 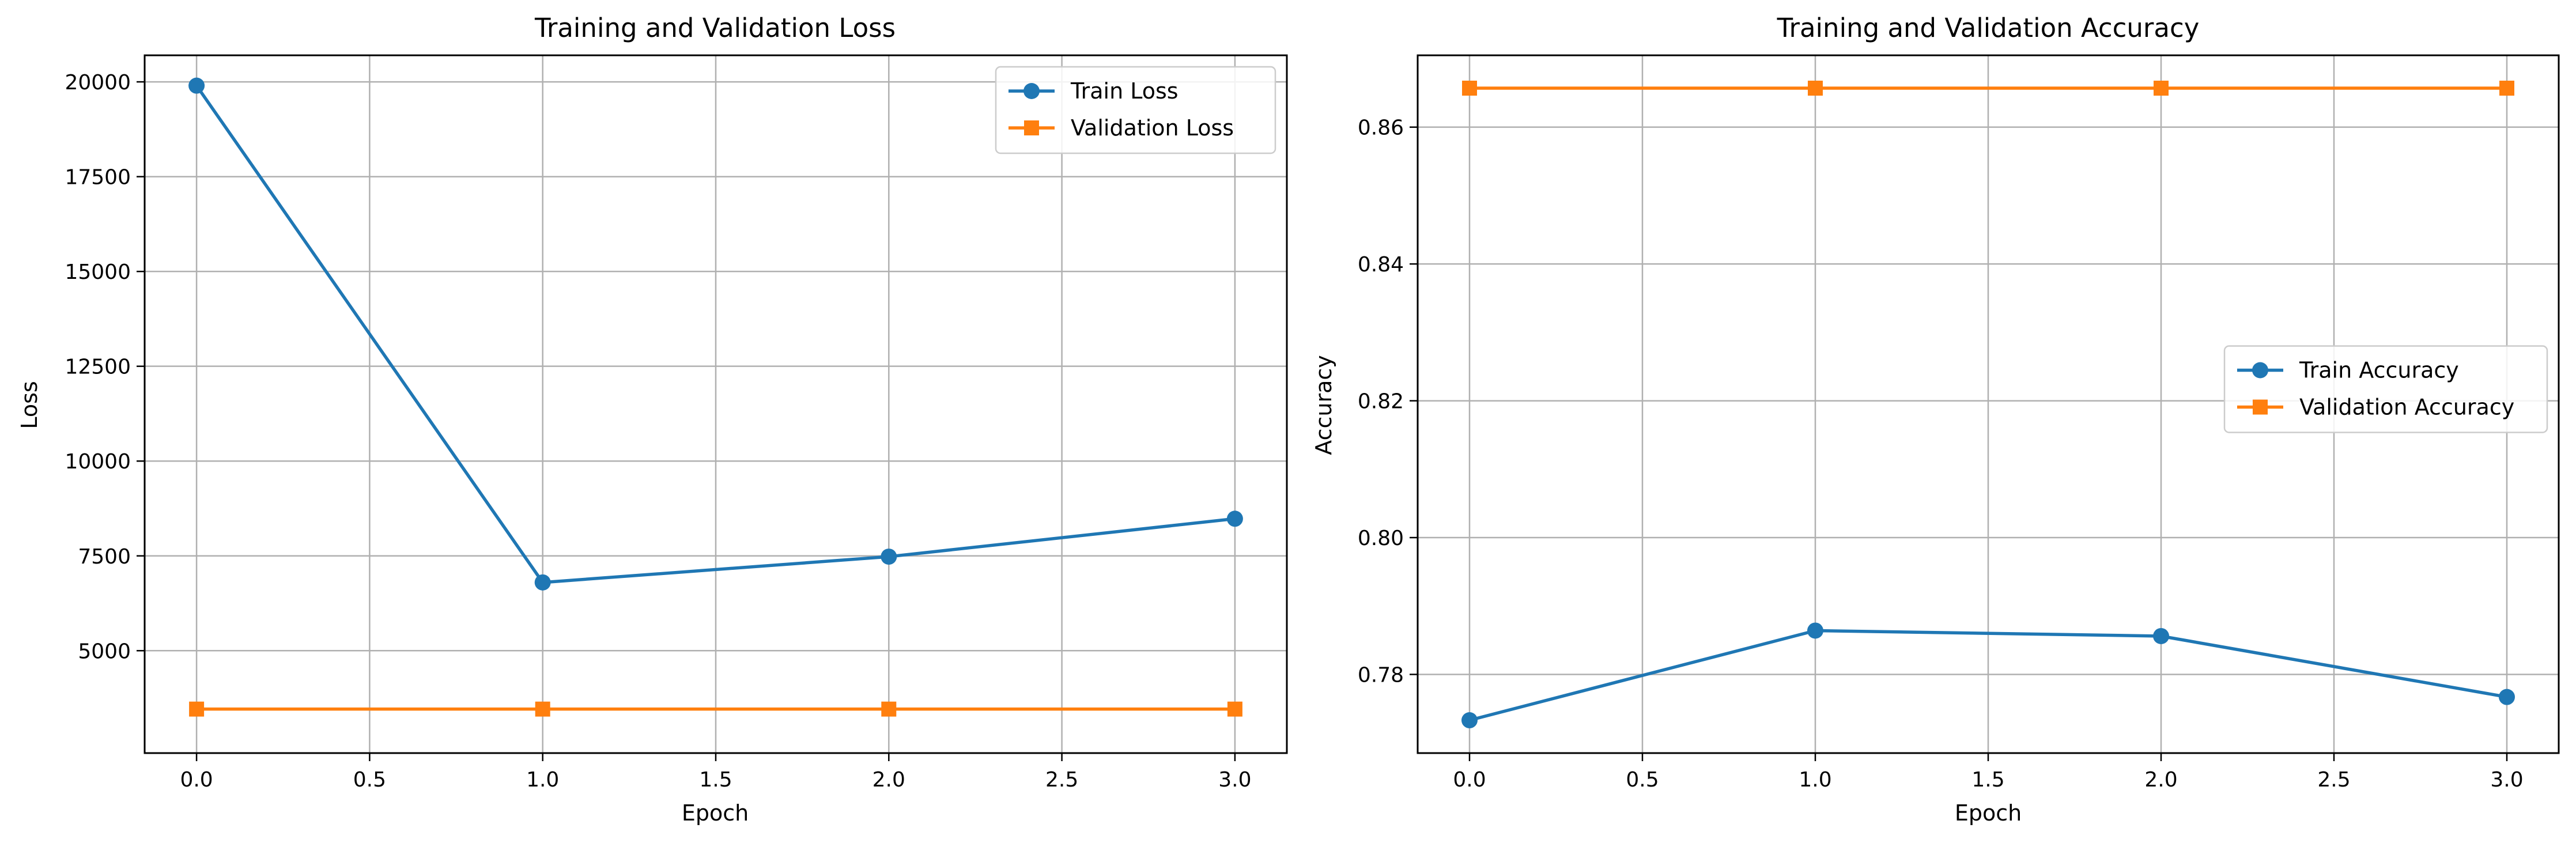 I want to click on loss-ytick-label: 7500, so click(x=104, y=557).